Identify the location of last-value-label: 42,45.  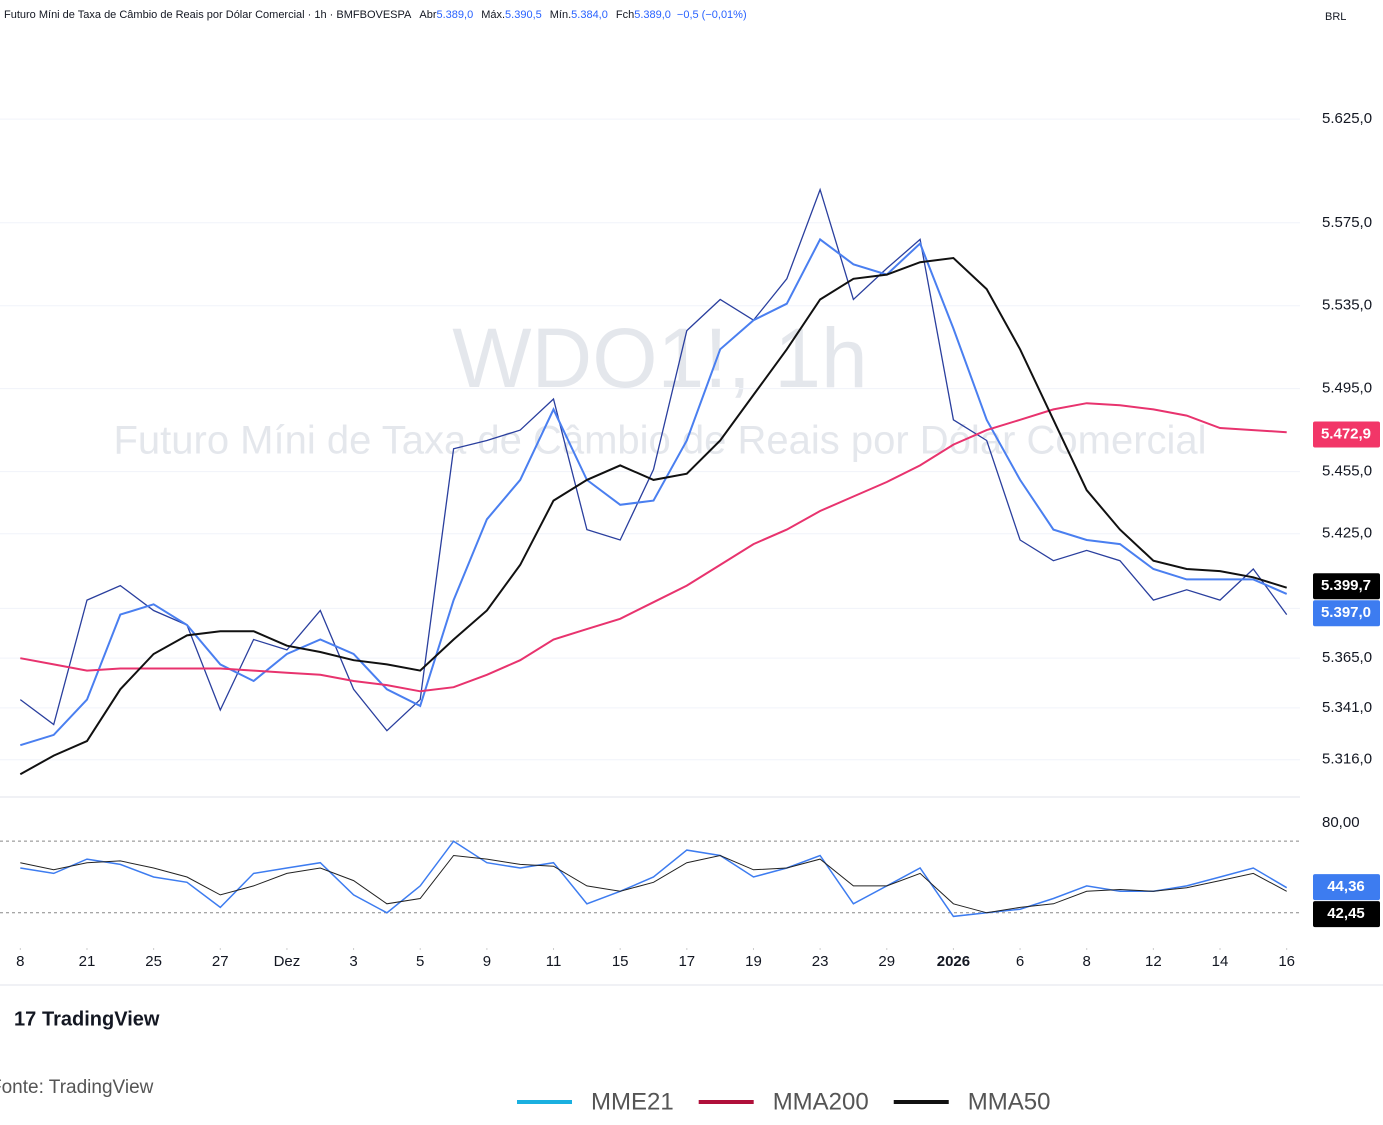
(1346, 913).